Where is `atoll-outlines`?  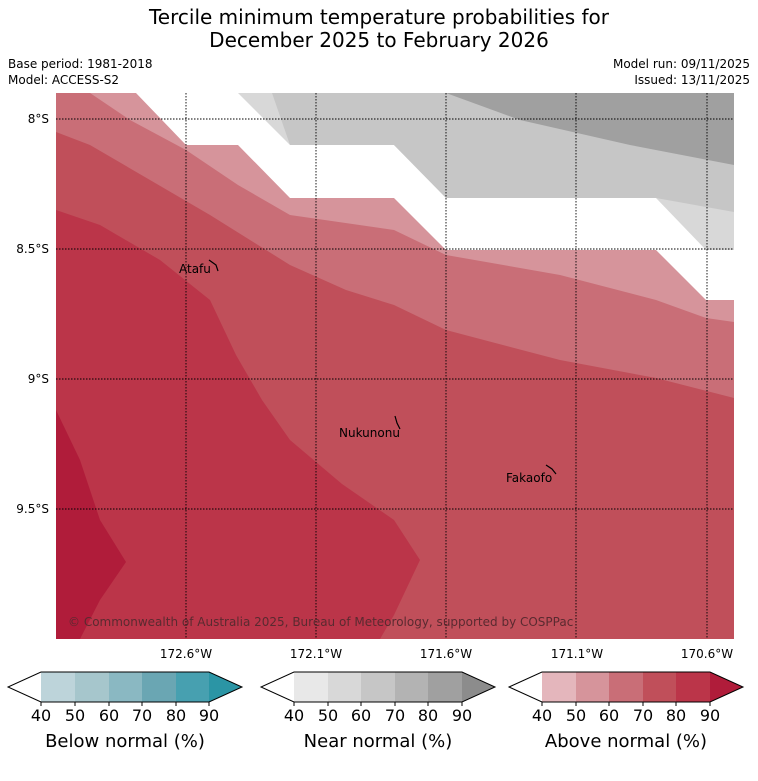 atoll-outlines is located at coordinates (382, 367).